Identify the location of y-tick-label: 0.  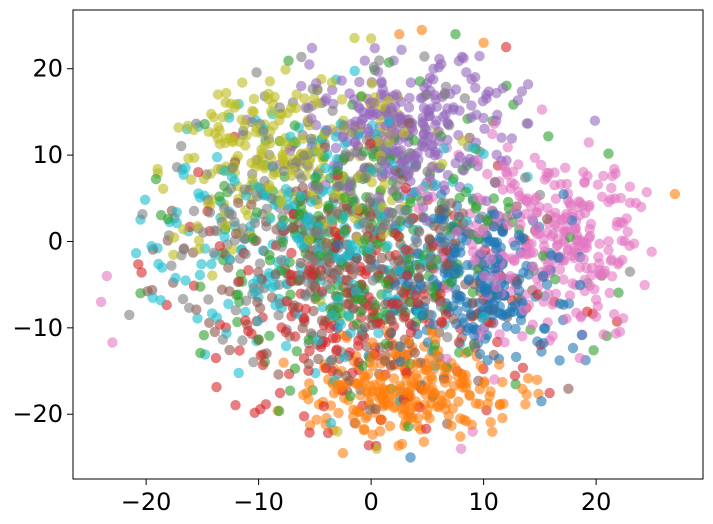
(55, 241).